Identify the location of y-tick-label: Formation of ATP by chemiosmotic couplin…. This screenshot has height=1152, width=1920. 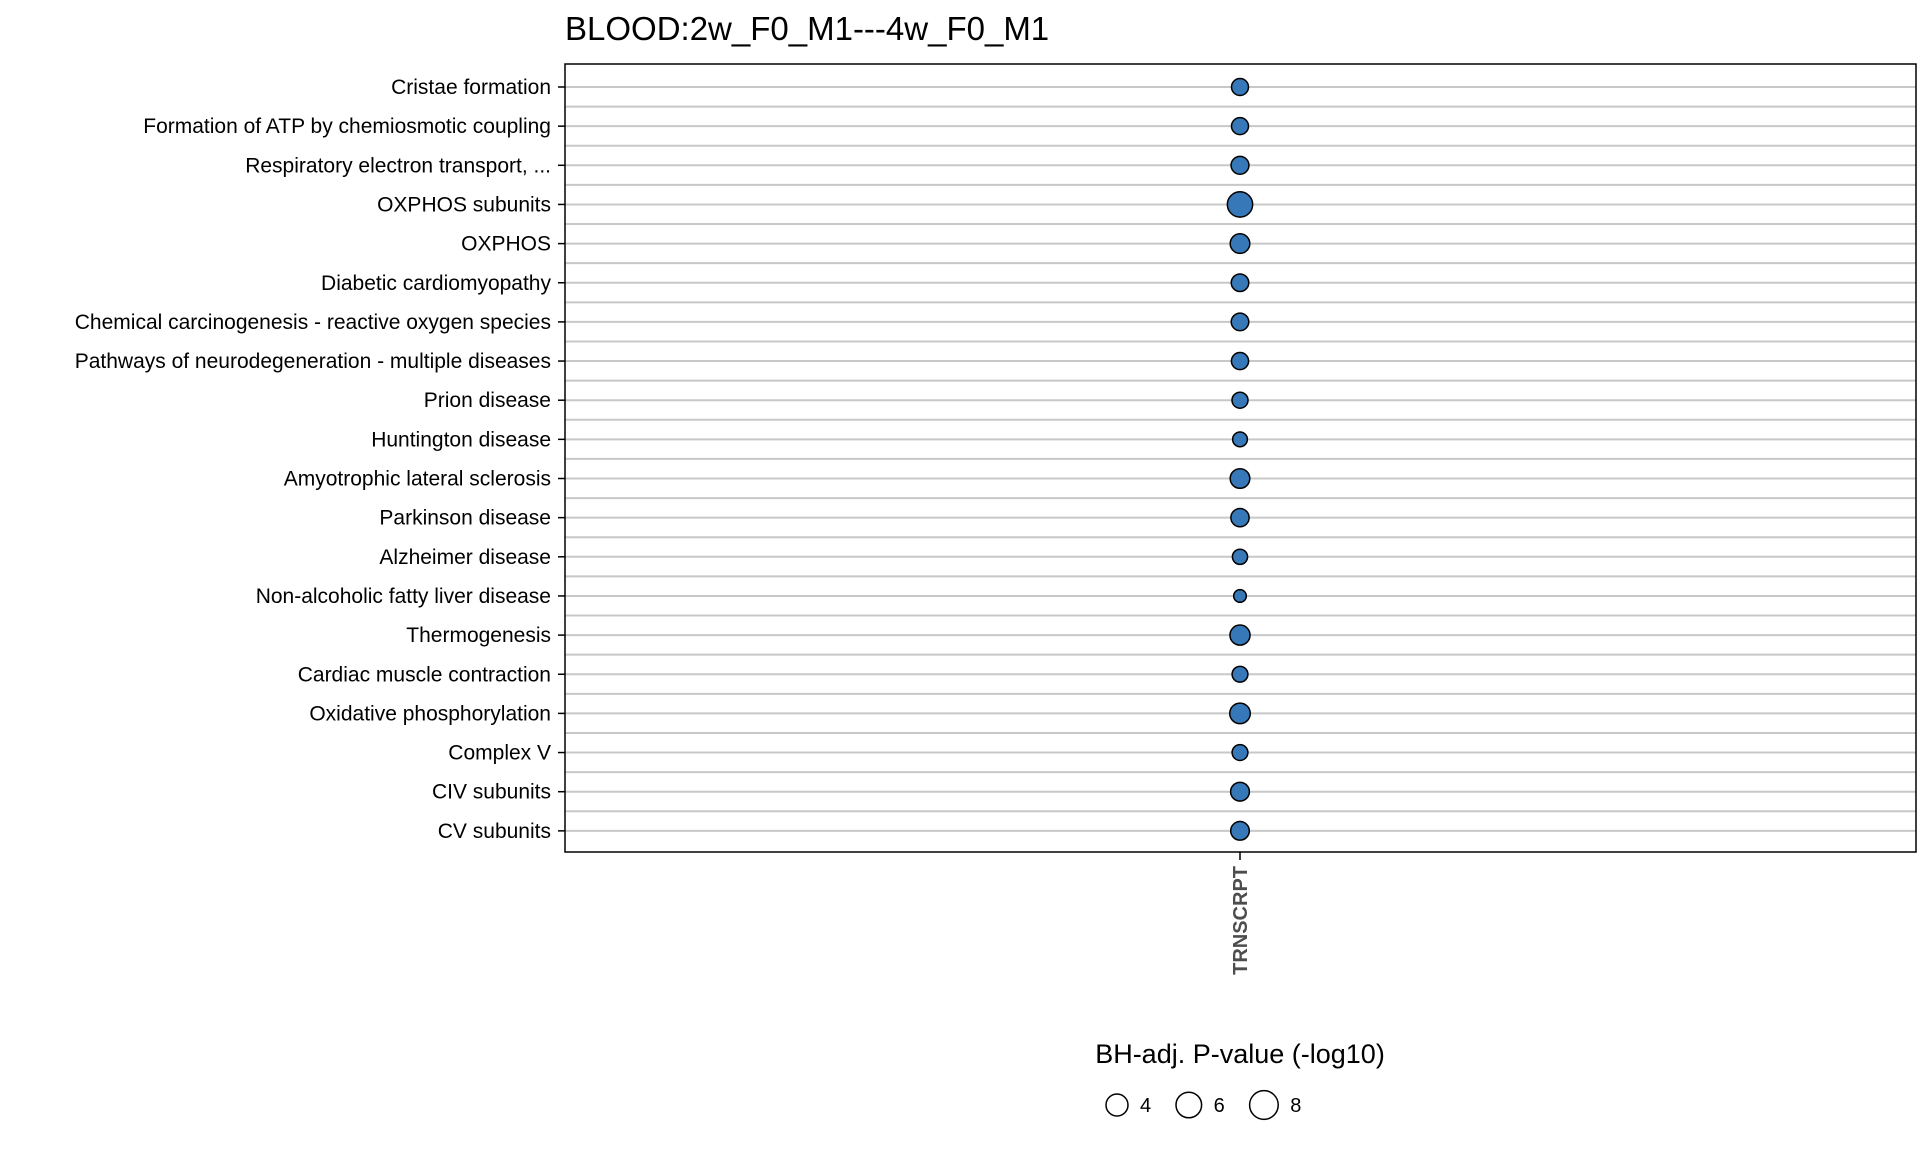
(347, 126).